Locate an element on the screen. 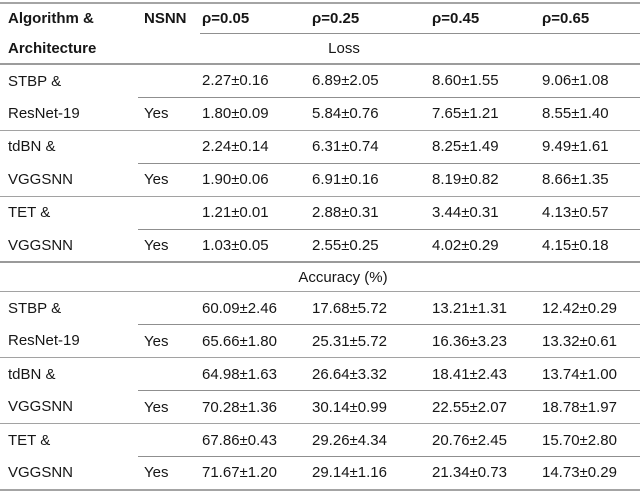 The height and width of the screenshot is (492, 640). value-cell: 2.88±0.31 is located at coordinates (370, 213).